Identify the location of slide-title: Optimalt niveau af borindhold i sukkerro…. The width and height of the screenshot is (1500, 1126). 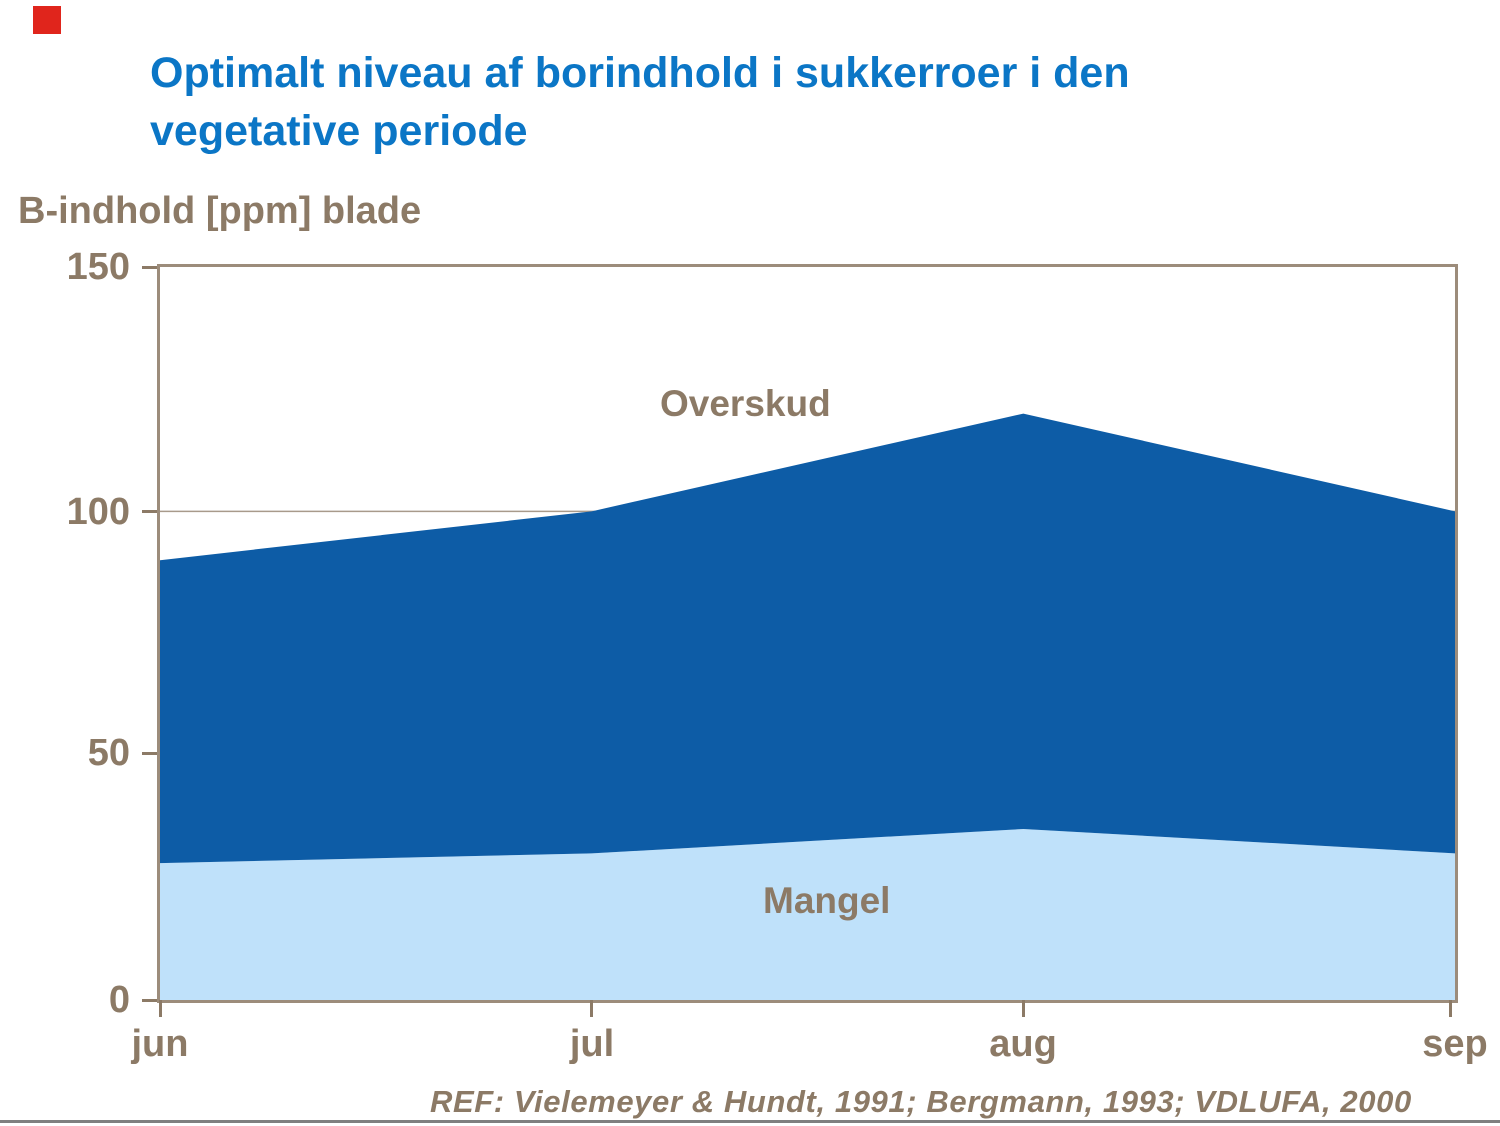
(765, 102).